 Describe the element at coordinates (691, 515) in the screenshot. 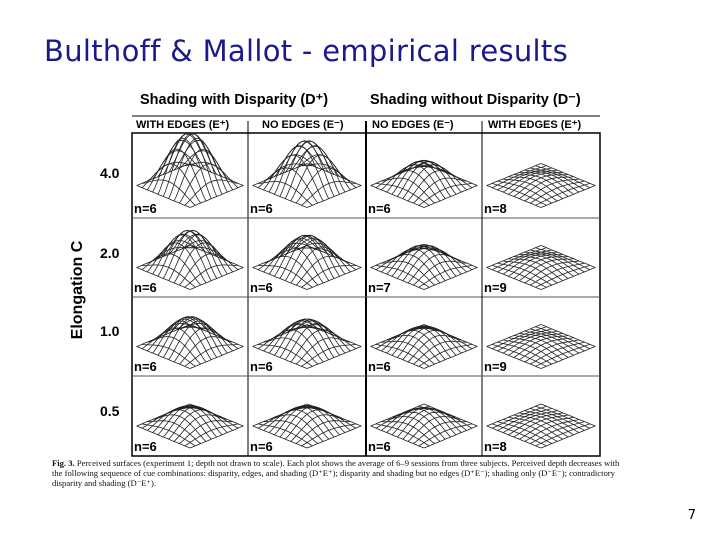

I see `page-number: 7` at that location.